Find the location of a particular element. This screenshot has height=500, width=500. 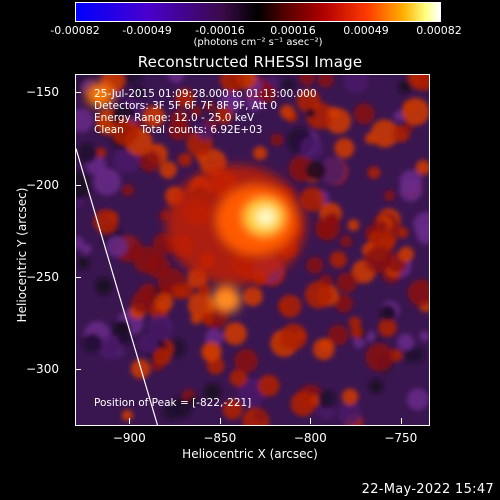

colorbar-tick-label: 0.00082 is located at coordinates (439, 30).